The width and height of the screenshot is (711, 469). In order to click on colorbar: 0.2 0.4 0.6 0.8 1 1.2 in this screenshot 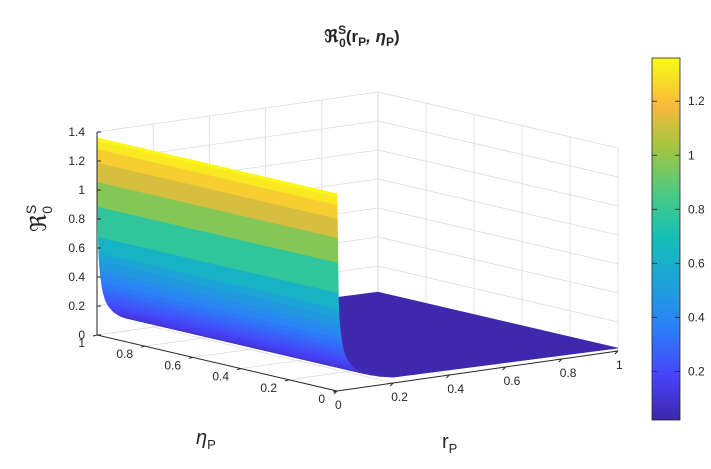, I will do `click(678, 239)`.